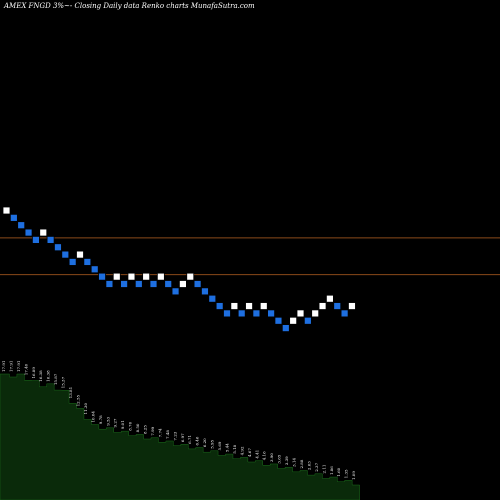 Image resolution: width=500 pixels, height=500 pixels. Describe the element at coordinates (256, 454) in the screenshot. I see `price-label: 4.41` at that location.